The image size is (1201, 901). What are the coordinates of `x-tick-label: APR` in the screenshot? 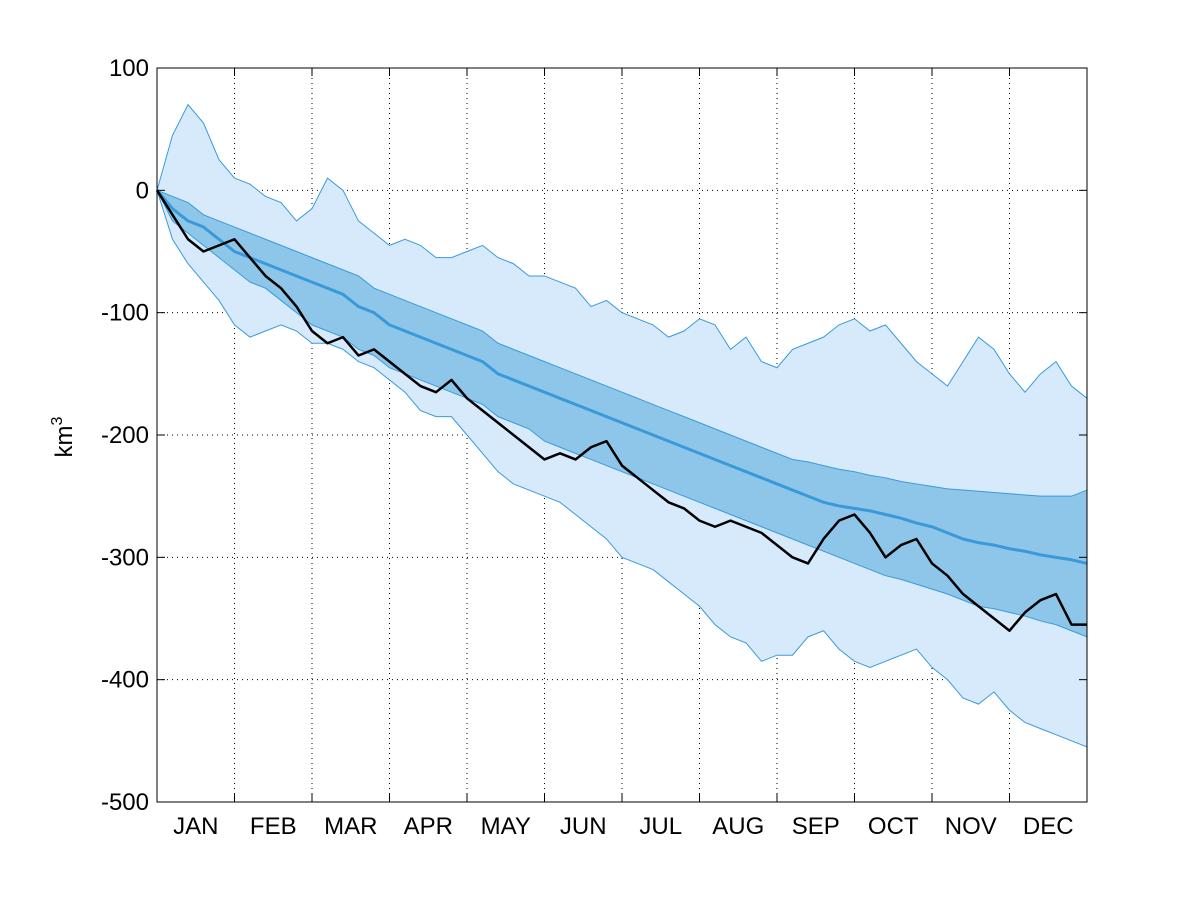 It's located at (428, 826).